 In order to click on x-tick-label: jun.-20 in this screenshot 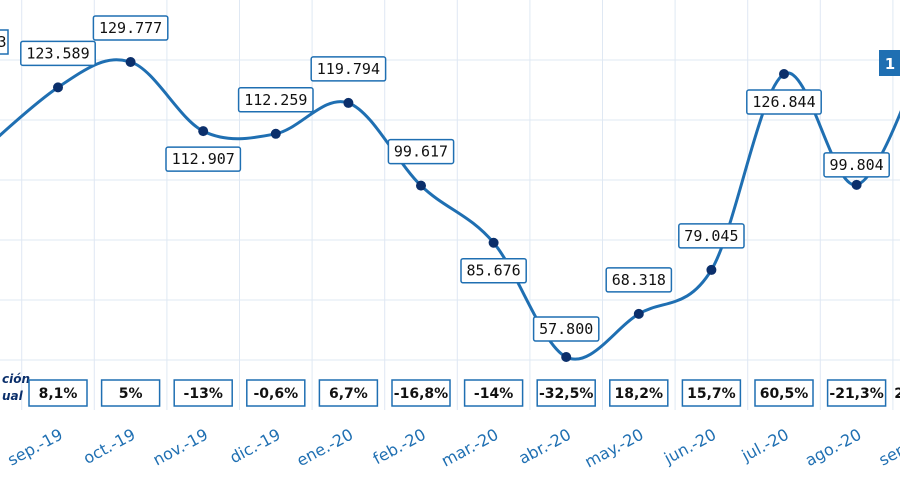, I will do `click(689, 447)`.